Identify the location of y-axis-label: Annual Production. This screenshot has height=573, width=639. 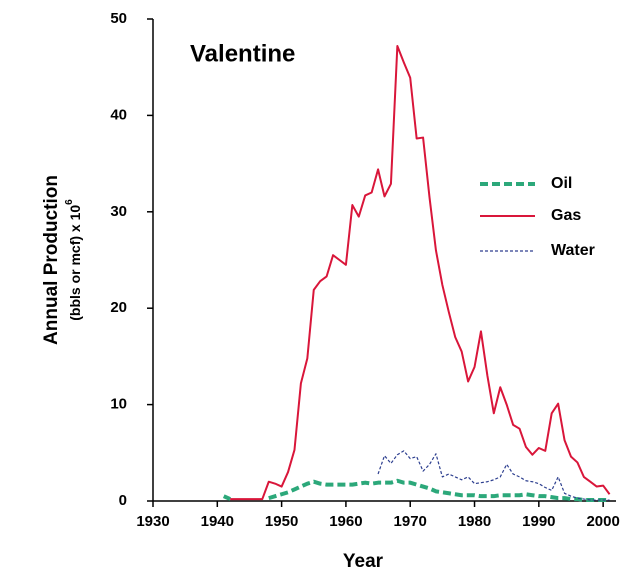
(51, 260).